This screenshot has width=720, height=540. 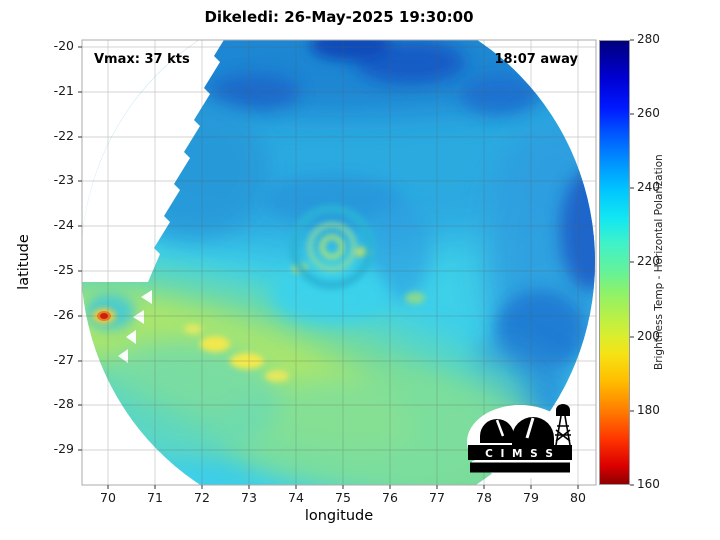 I want to click on water-tower-icon, so click(x=563, y=430).